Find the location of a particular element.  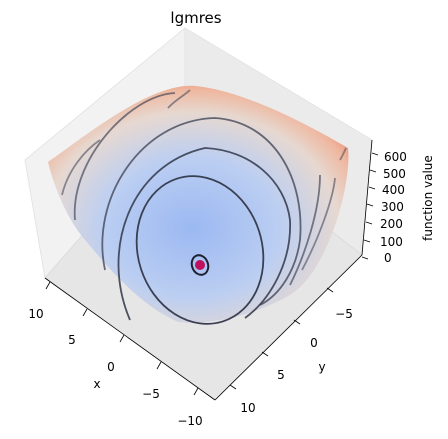

z-tick-label-1: 0 is located at coordinates (388, 258).